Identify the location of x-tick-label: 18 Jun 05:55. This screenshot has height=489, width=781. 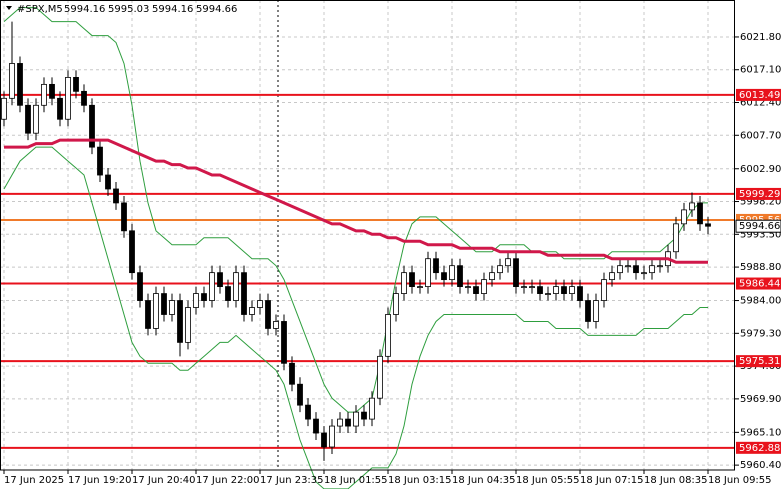
(548, 480).